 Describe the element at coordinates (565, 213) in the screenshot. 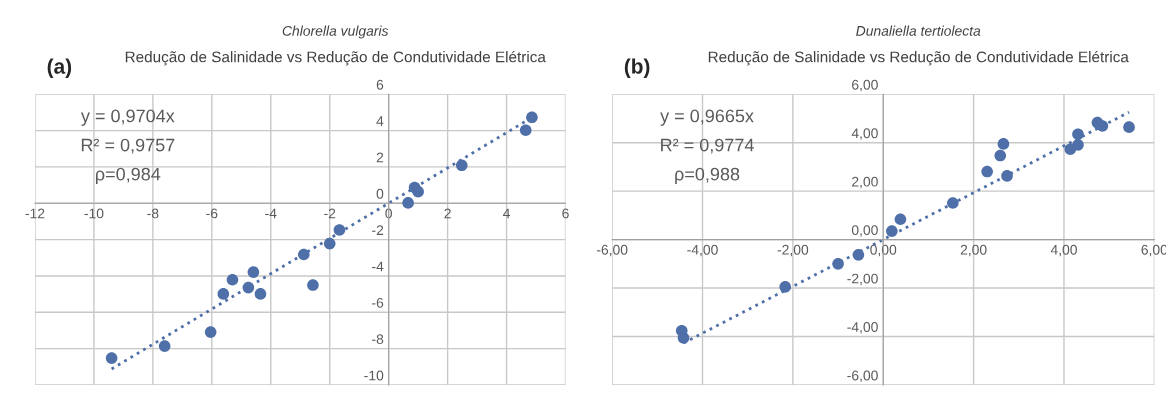

I see `x-tick-label: 6` at that location.